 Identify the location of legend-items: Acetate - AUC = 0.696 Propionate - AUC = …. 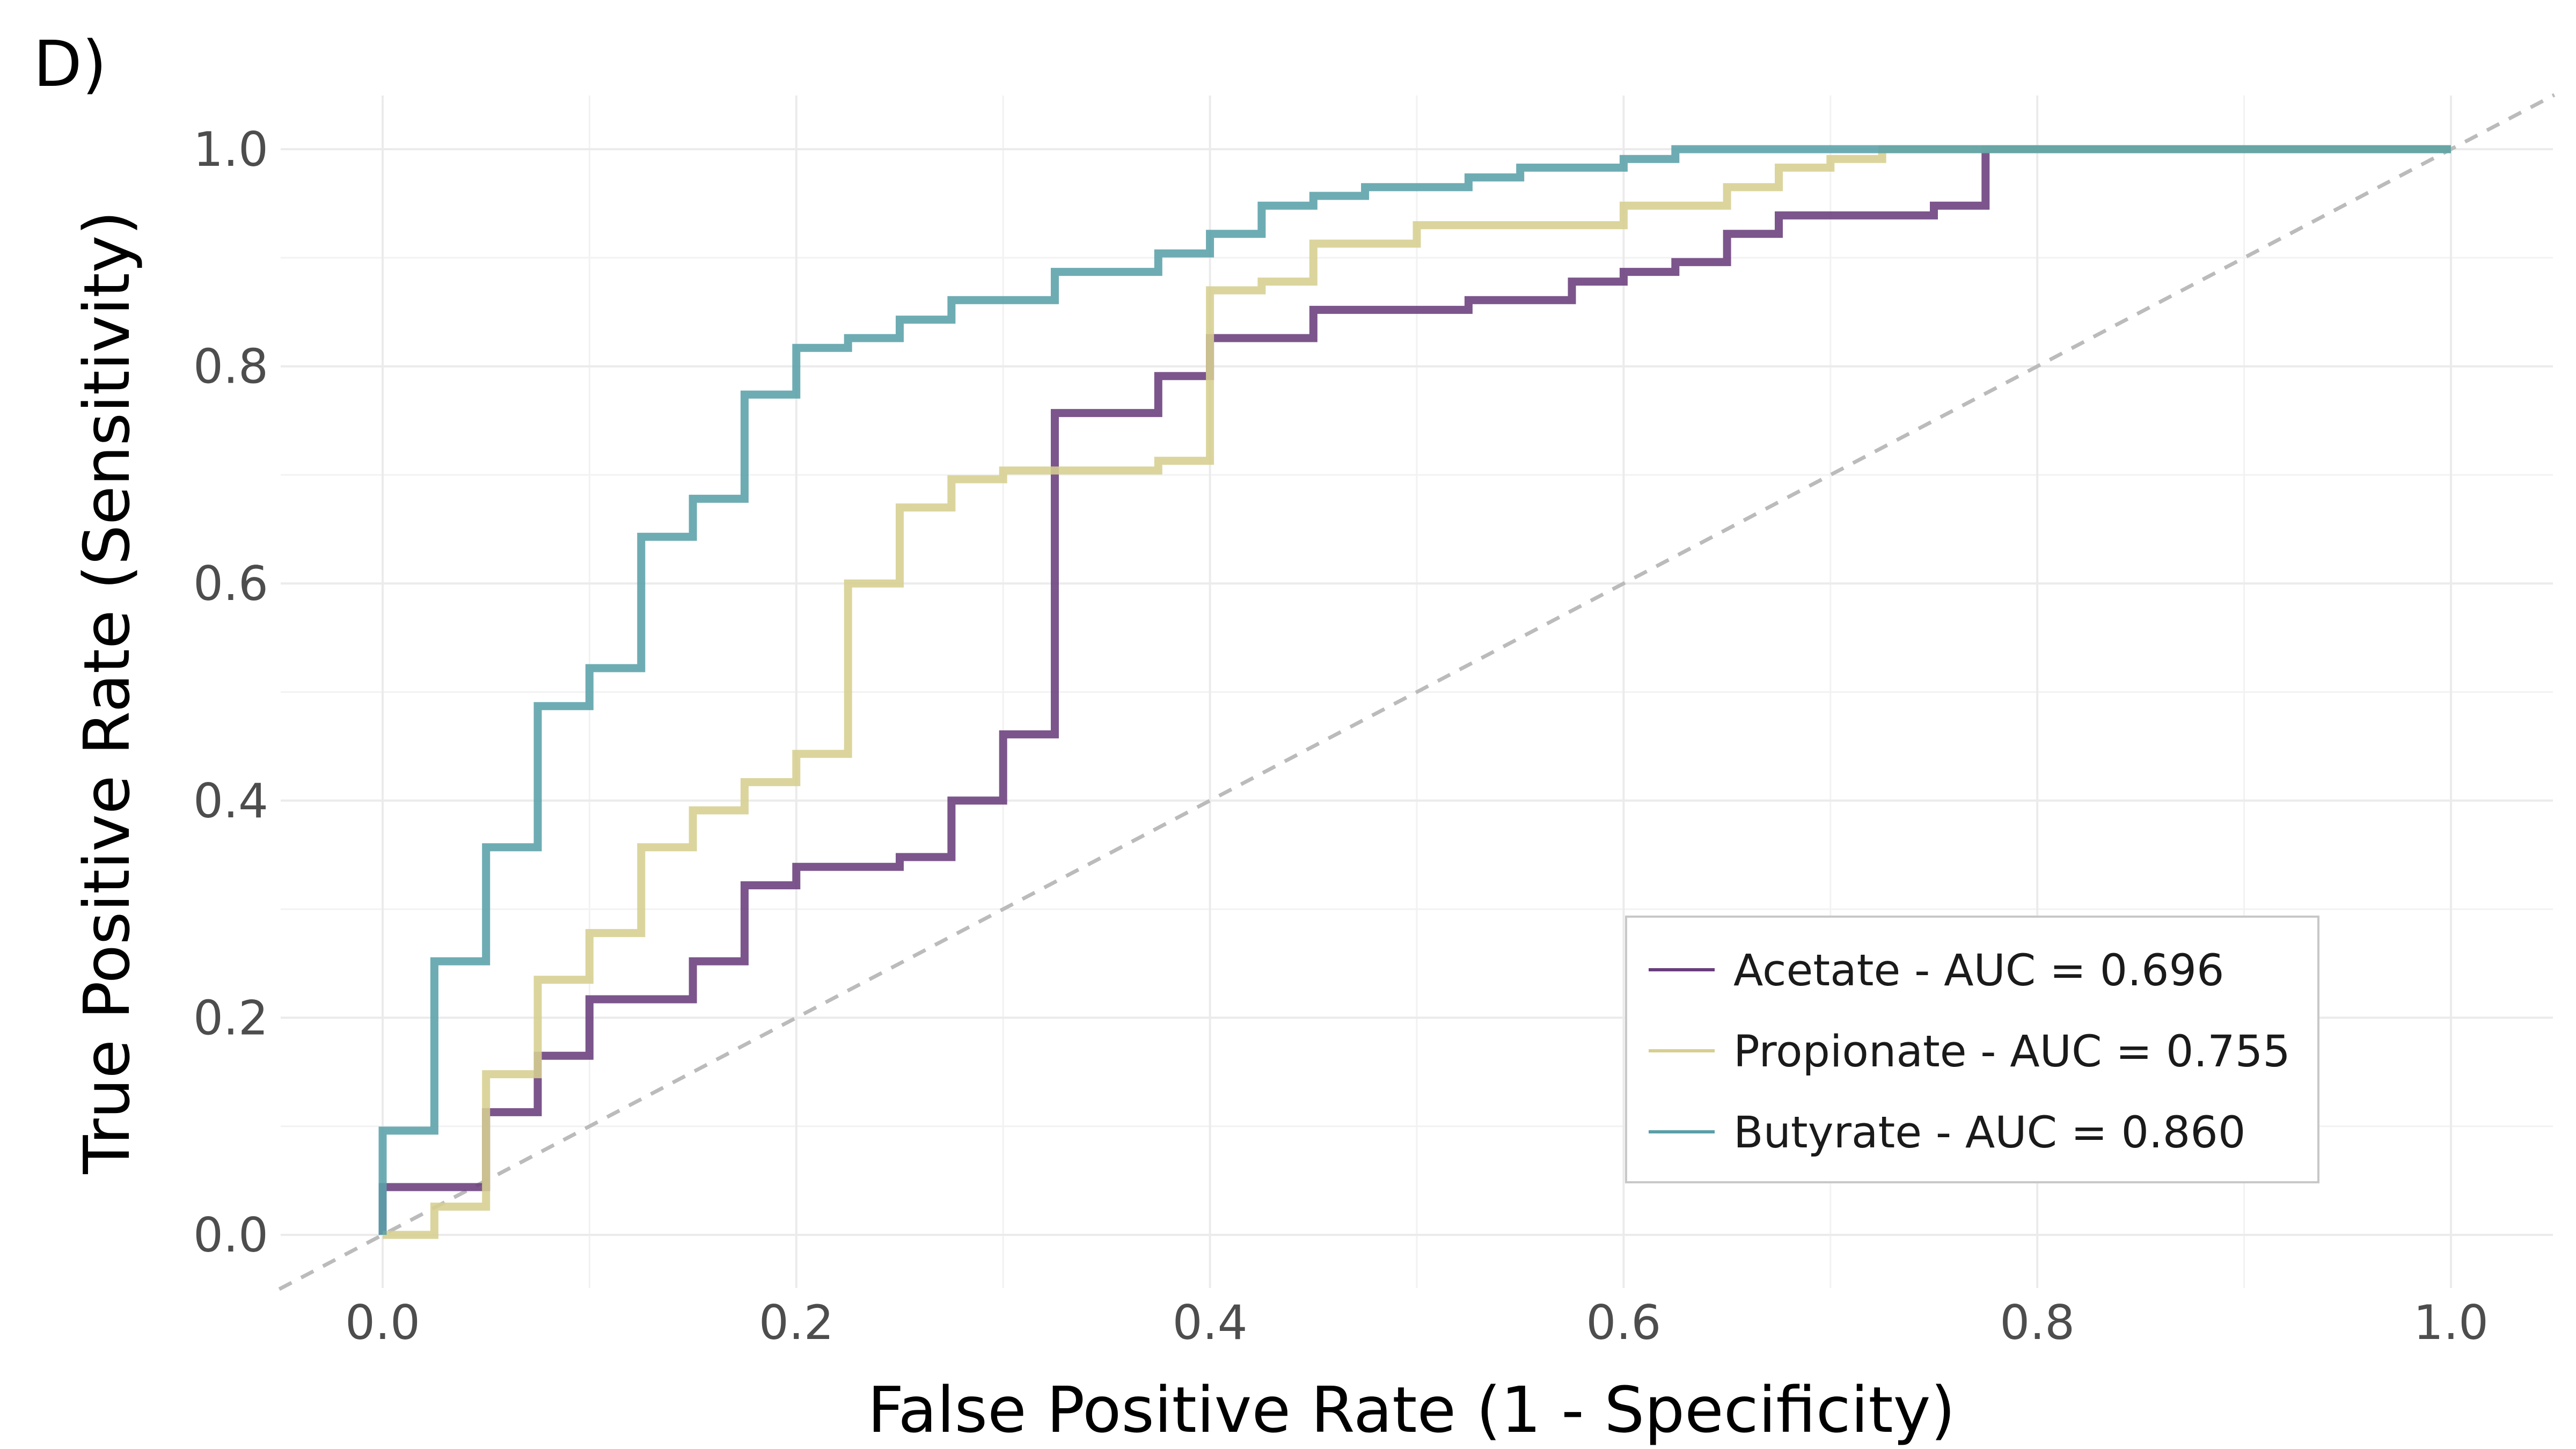
(1969, 1052).